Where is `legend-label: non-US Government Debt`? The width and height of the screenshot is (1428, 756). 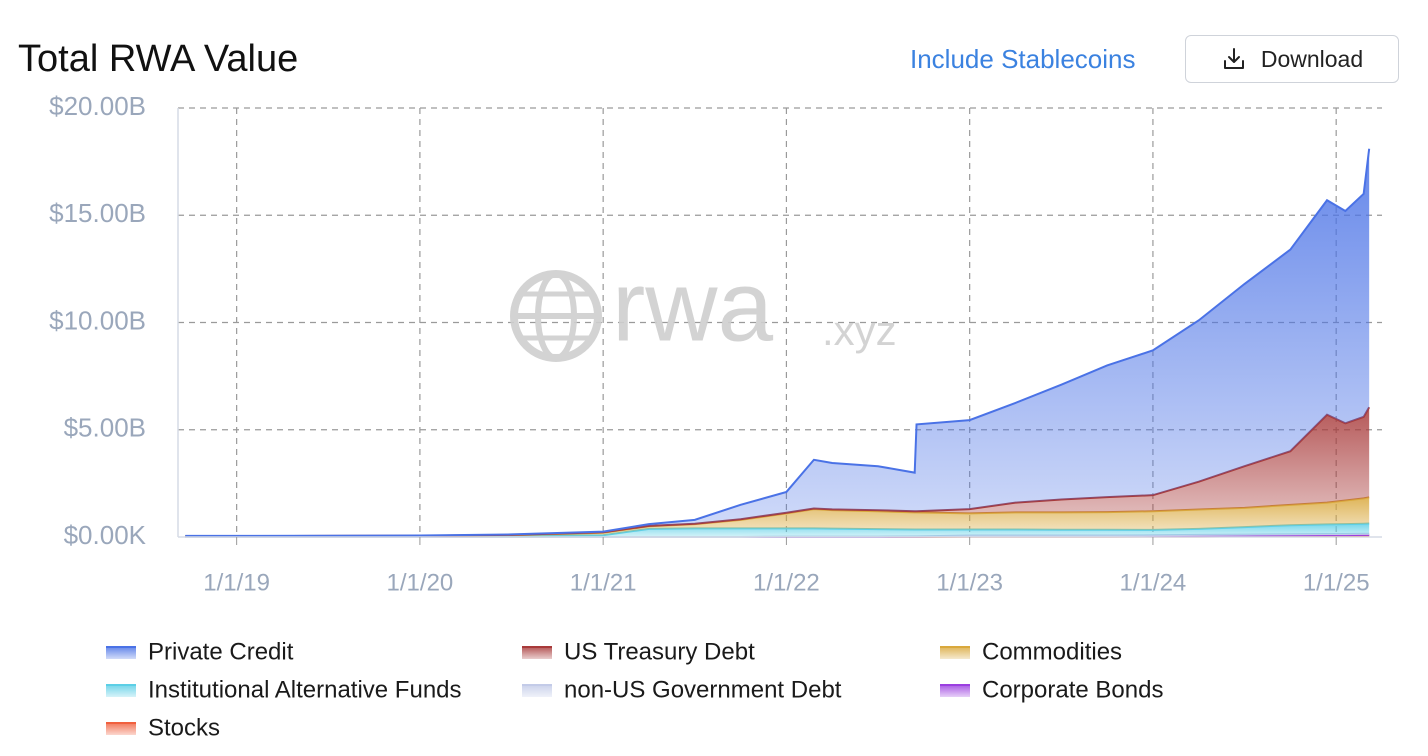 legend-label: non-US Government Debt is located at coordinates (703, 689).